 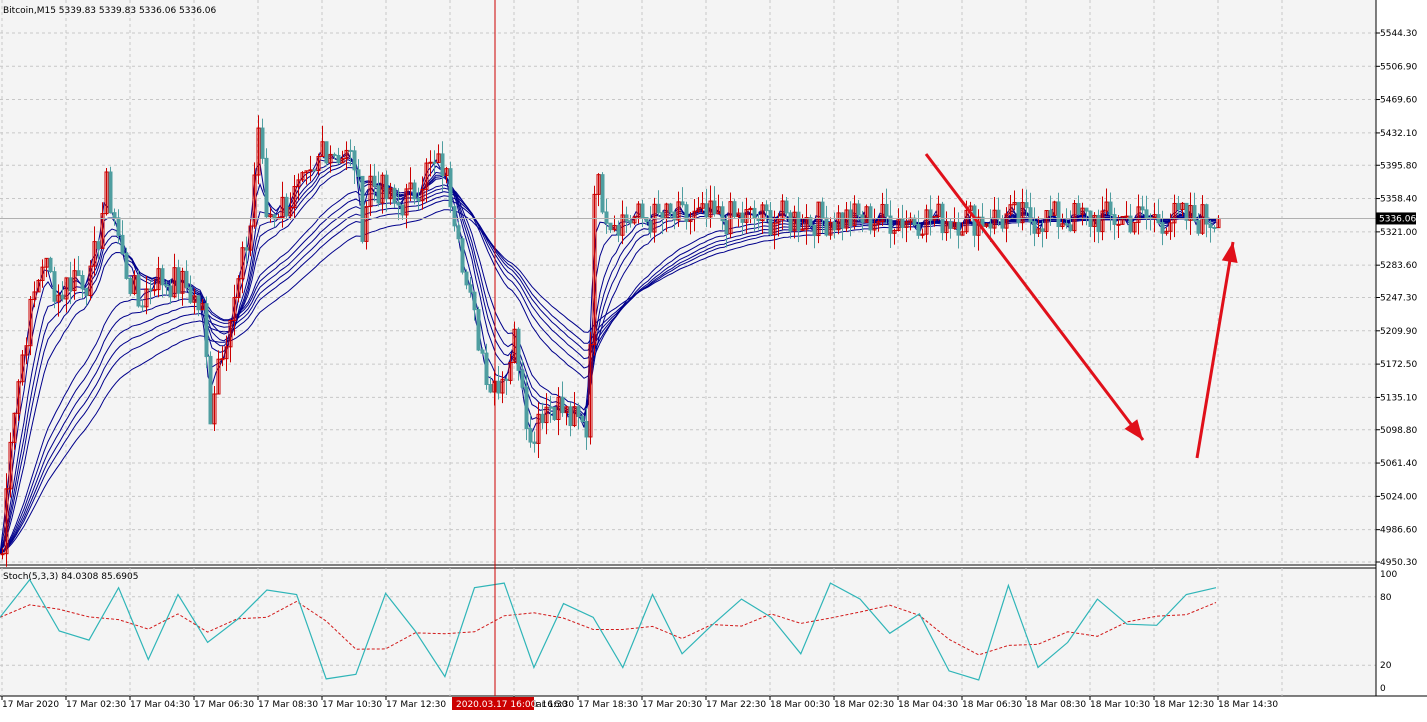 I want to click on x-tick-label: 17 Mar 08:30, so click(x=288, y=705).